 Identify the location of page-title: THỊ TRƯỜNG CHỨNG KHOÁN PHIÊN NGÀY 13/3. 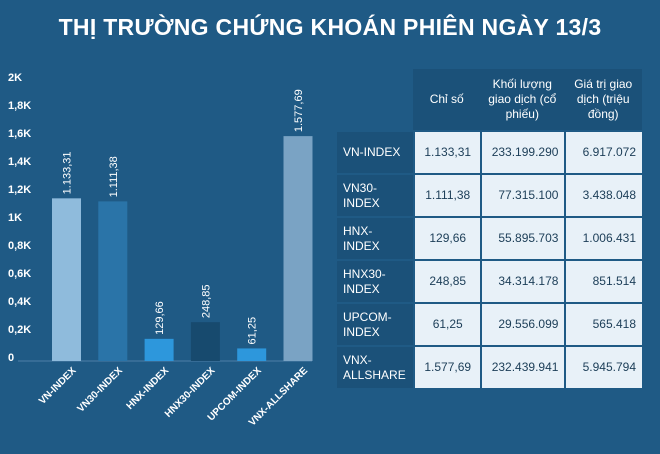
(330, 27).